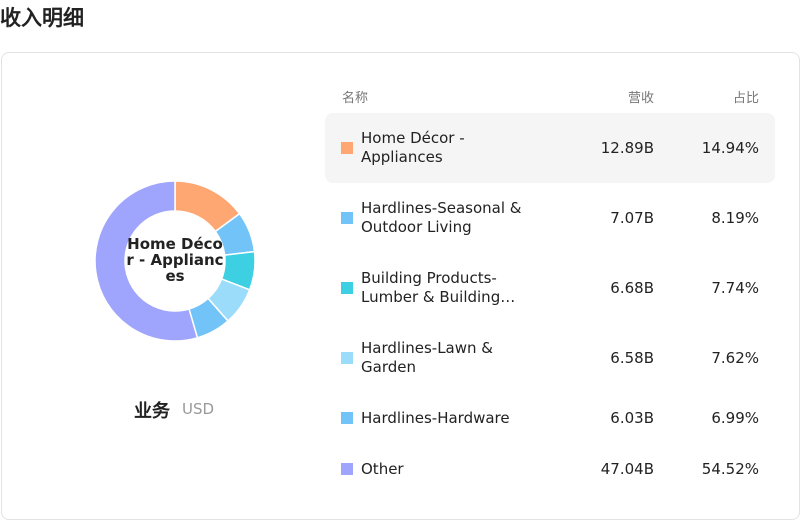  I want to click on share: 7.74%, so click(735, 288).